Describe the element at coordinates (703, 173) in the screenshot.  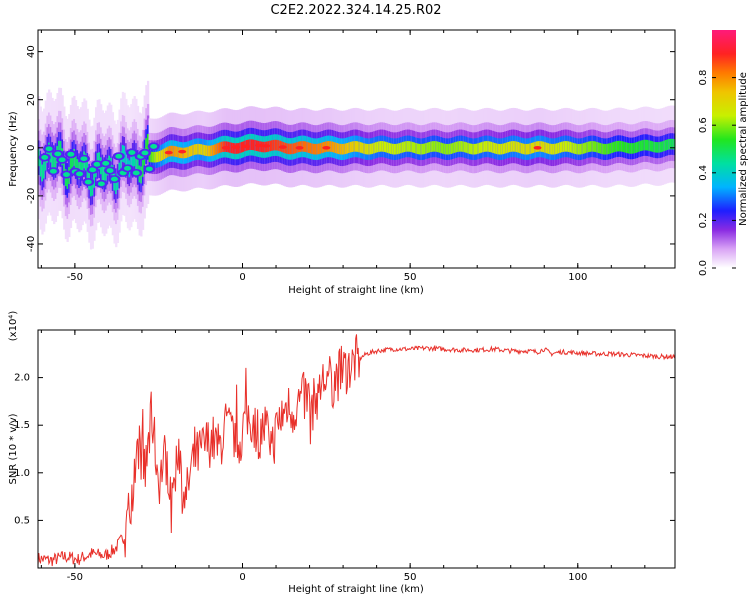
I see `colorbar-tick-label: 0.4` at that location.